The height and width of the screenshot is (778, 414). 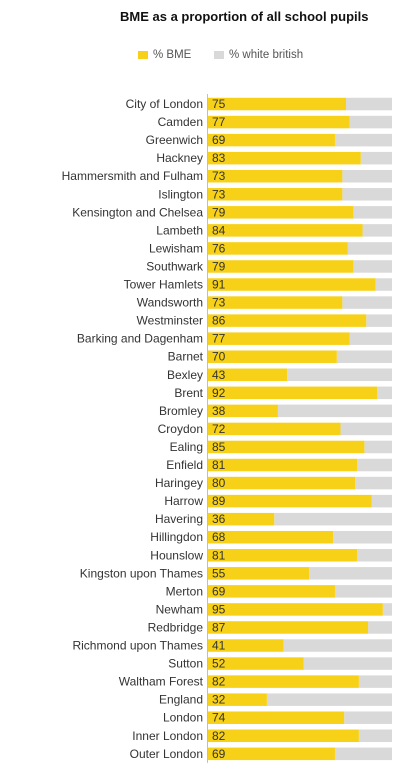 What do you see at coordinates (244, 16) in the screenshot?
I see `chart-title: BME as a proportion of all school pupils` at bounding box center [244, 16].